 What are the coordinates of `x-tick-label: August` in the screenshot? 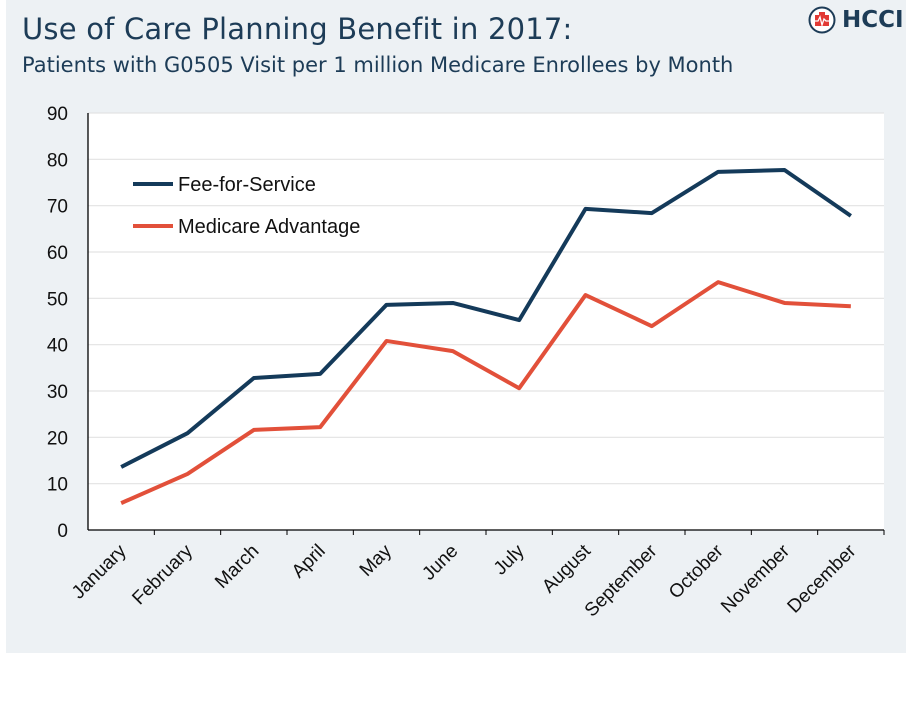 It's located at (566, 568).